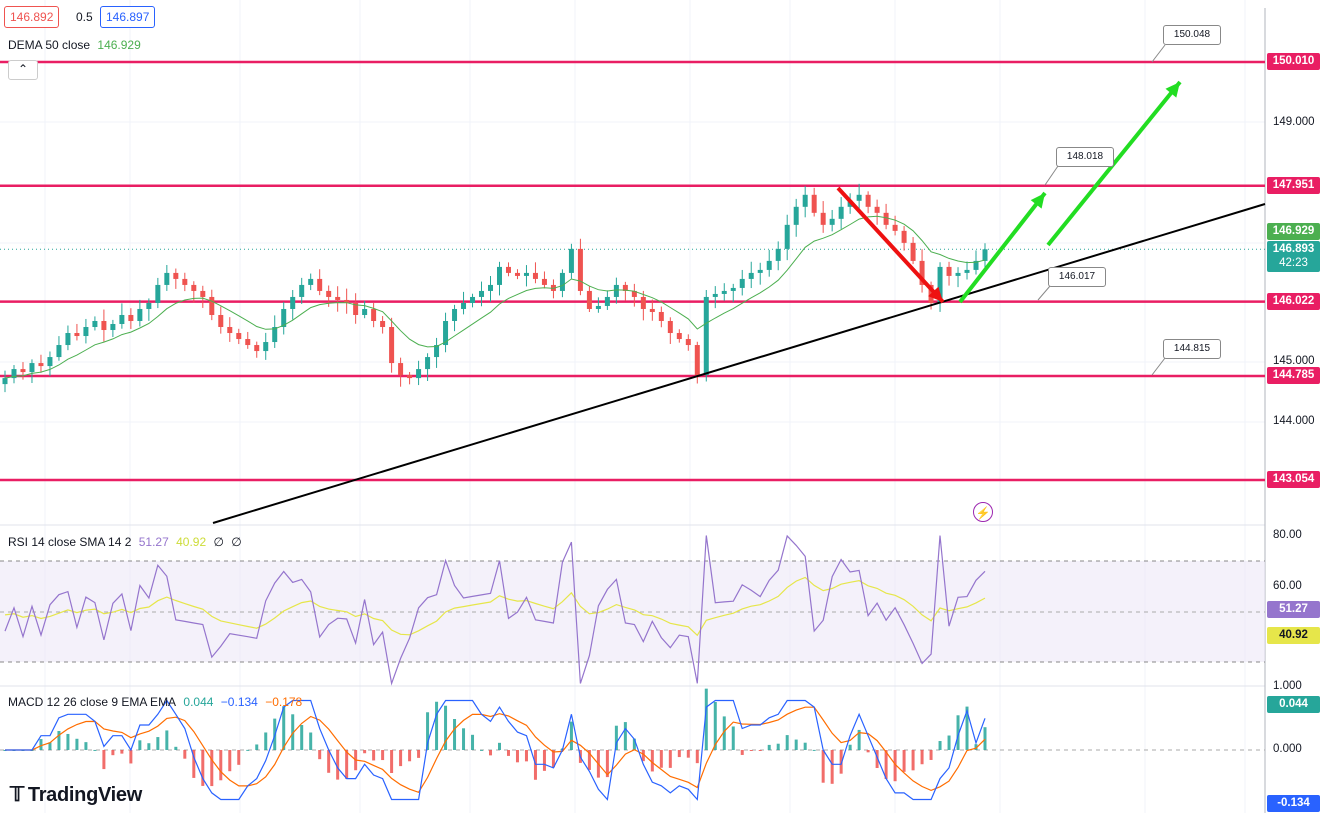  What do you see at coordinates (495, 297) in the screenshot?
I see `dema-line` at bounding box center [495, 297].